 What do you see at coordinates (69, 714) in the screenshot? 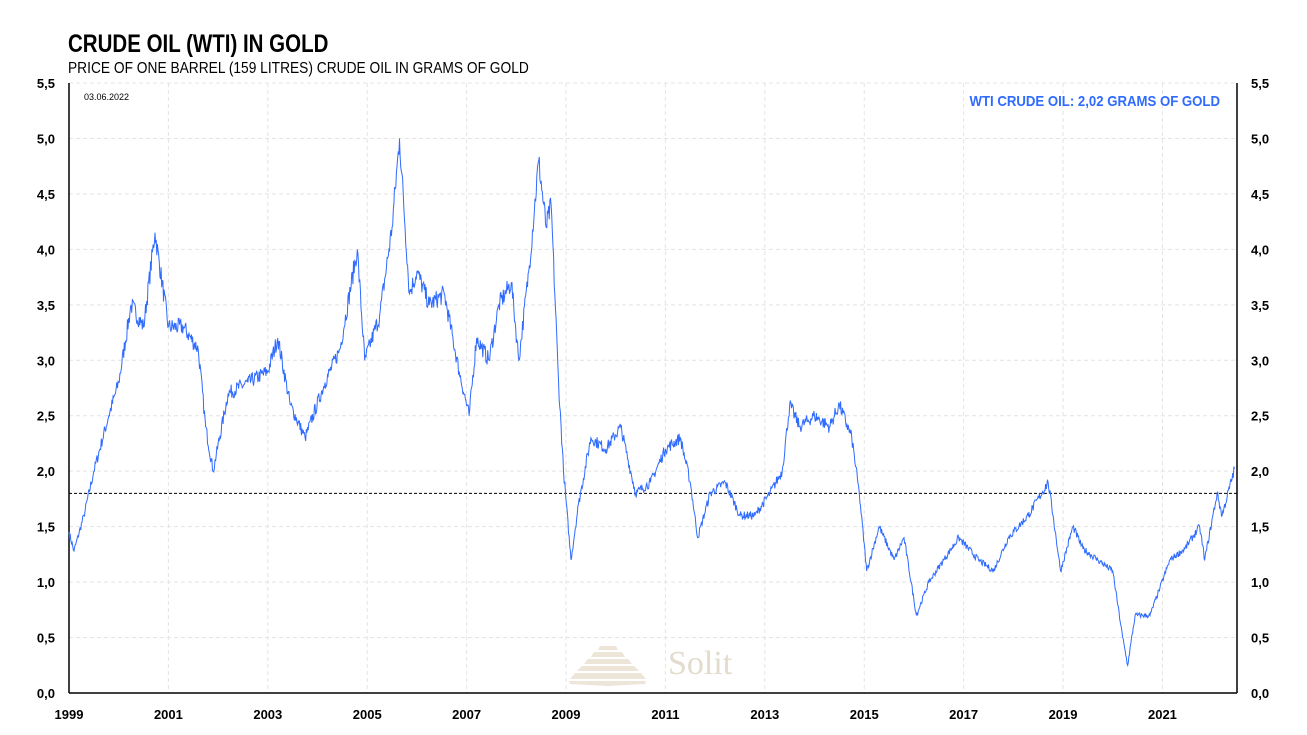
I see `x-tick-label: 1999` at bounding box center [69, 714].